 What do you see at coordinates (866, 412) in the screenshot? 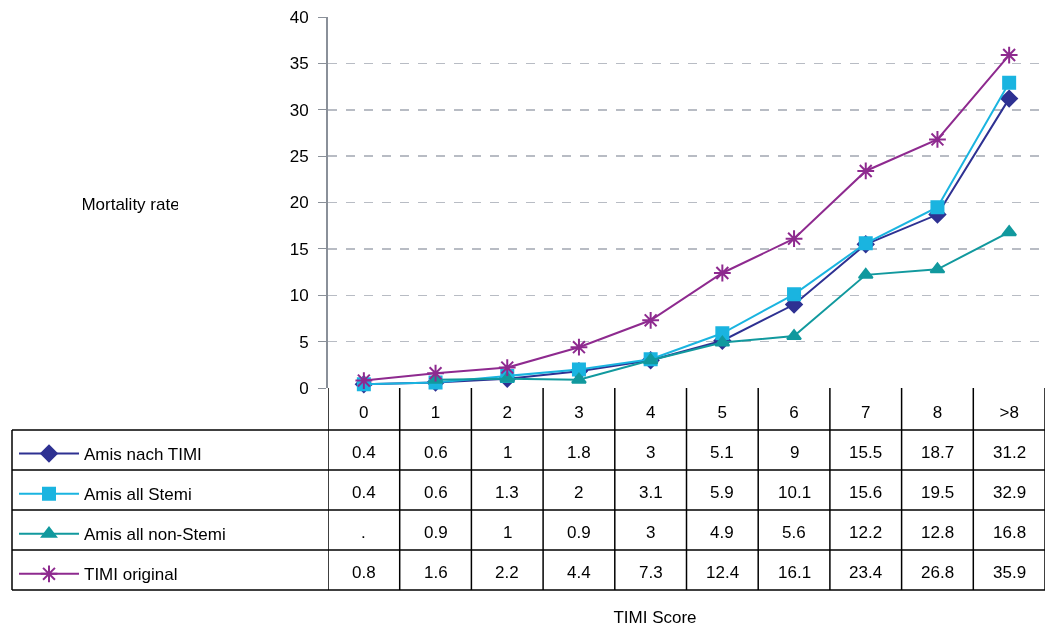
I see `x-tick-label: 7` at bounding box center [866, 412].